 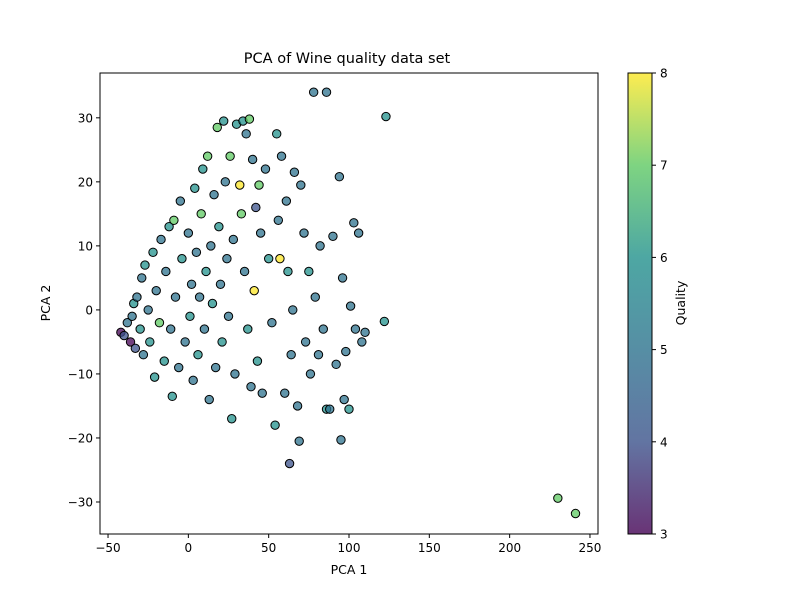 What do you see at coordinates (664, 442) in the screenshot?
I see `colorbar-tick-label: 4` at bounding box center [664, 442].